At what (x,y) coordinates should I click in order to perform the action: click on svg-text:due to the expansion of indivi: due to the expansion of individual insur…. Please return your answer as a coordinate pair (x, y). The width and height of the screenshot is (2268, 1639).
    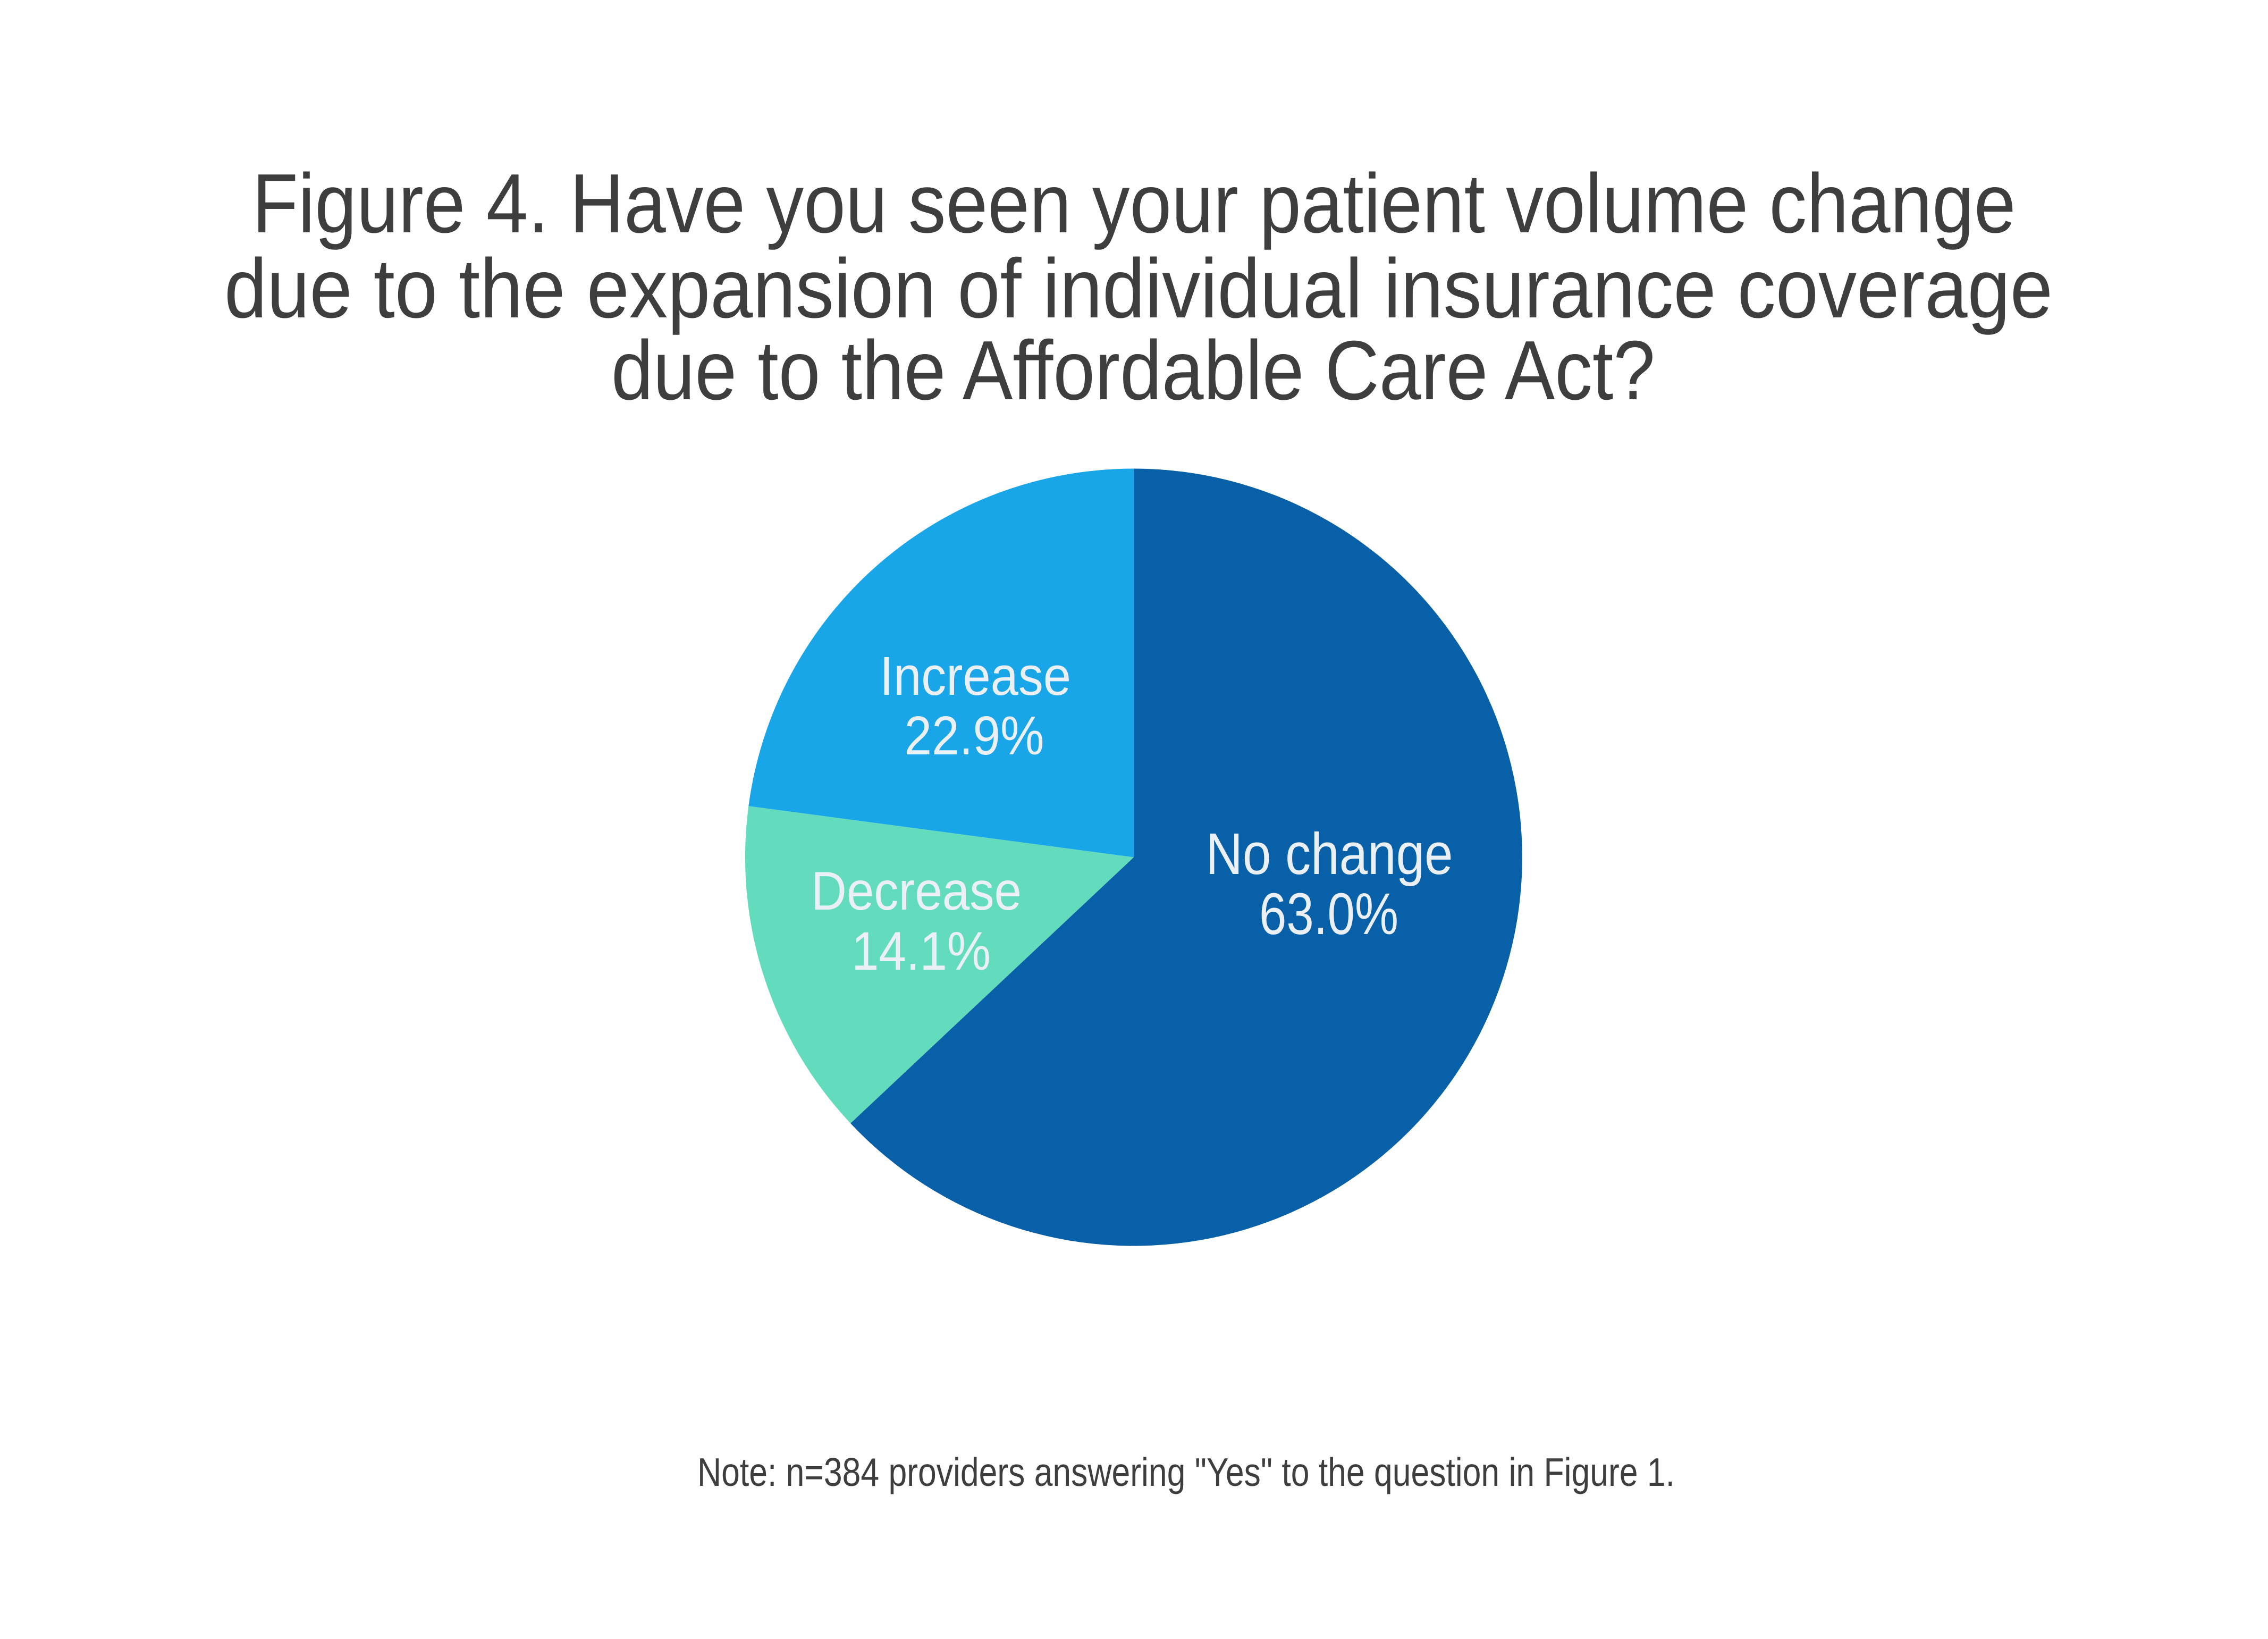
    Looking at the image, I should click on (1138, 288).